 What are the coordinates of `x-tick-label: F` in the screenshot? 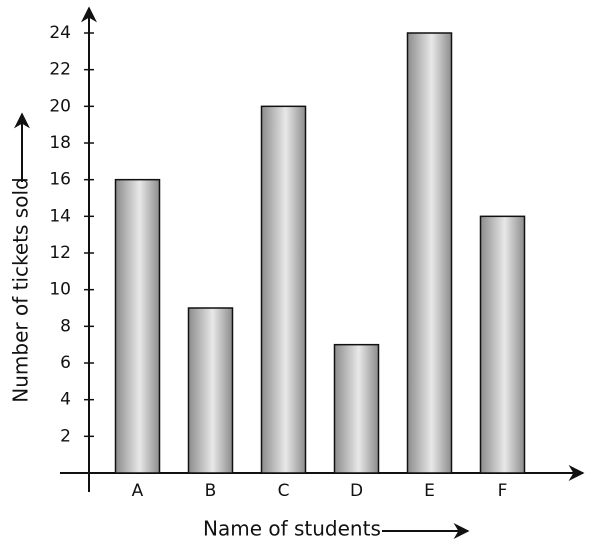 It's located at (503, 491).